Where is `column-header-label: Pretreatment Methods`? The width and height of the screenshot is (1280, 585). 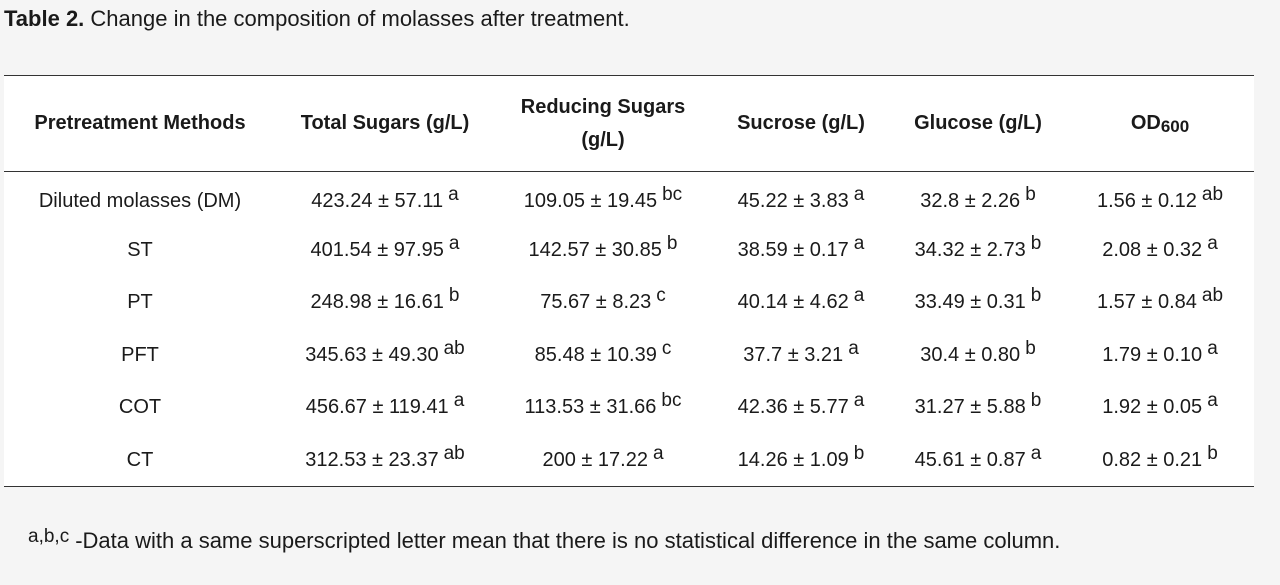 column-header-label: Pretreatment Methods is located at coordinates (140, 123).